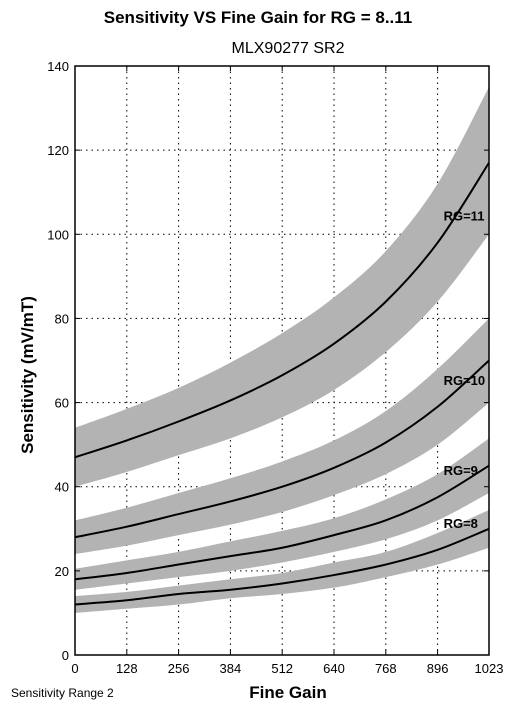 This screenshot has height=708, width=509. Describe the element at coordinates (438, 668) in the screenshot. I see `x-tick-label-7: 896` at that location.